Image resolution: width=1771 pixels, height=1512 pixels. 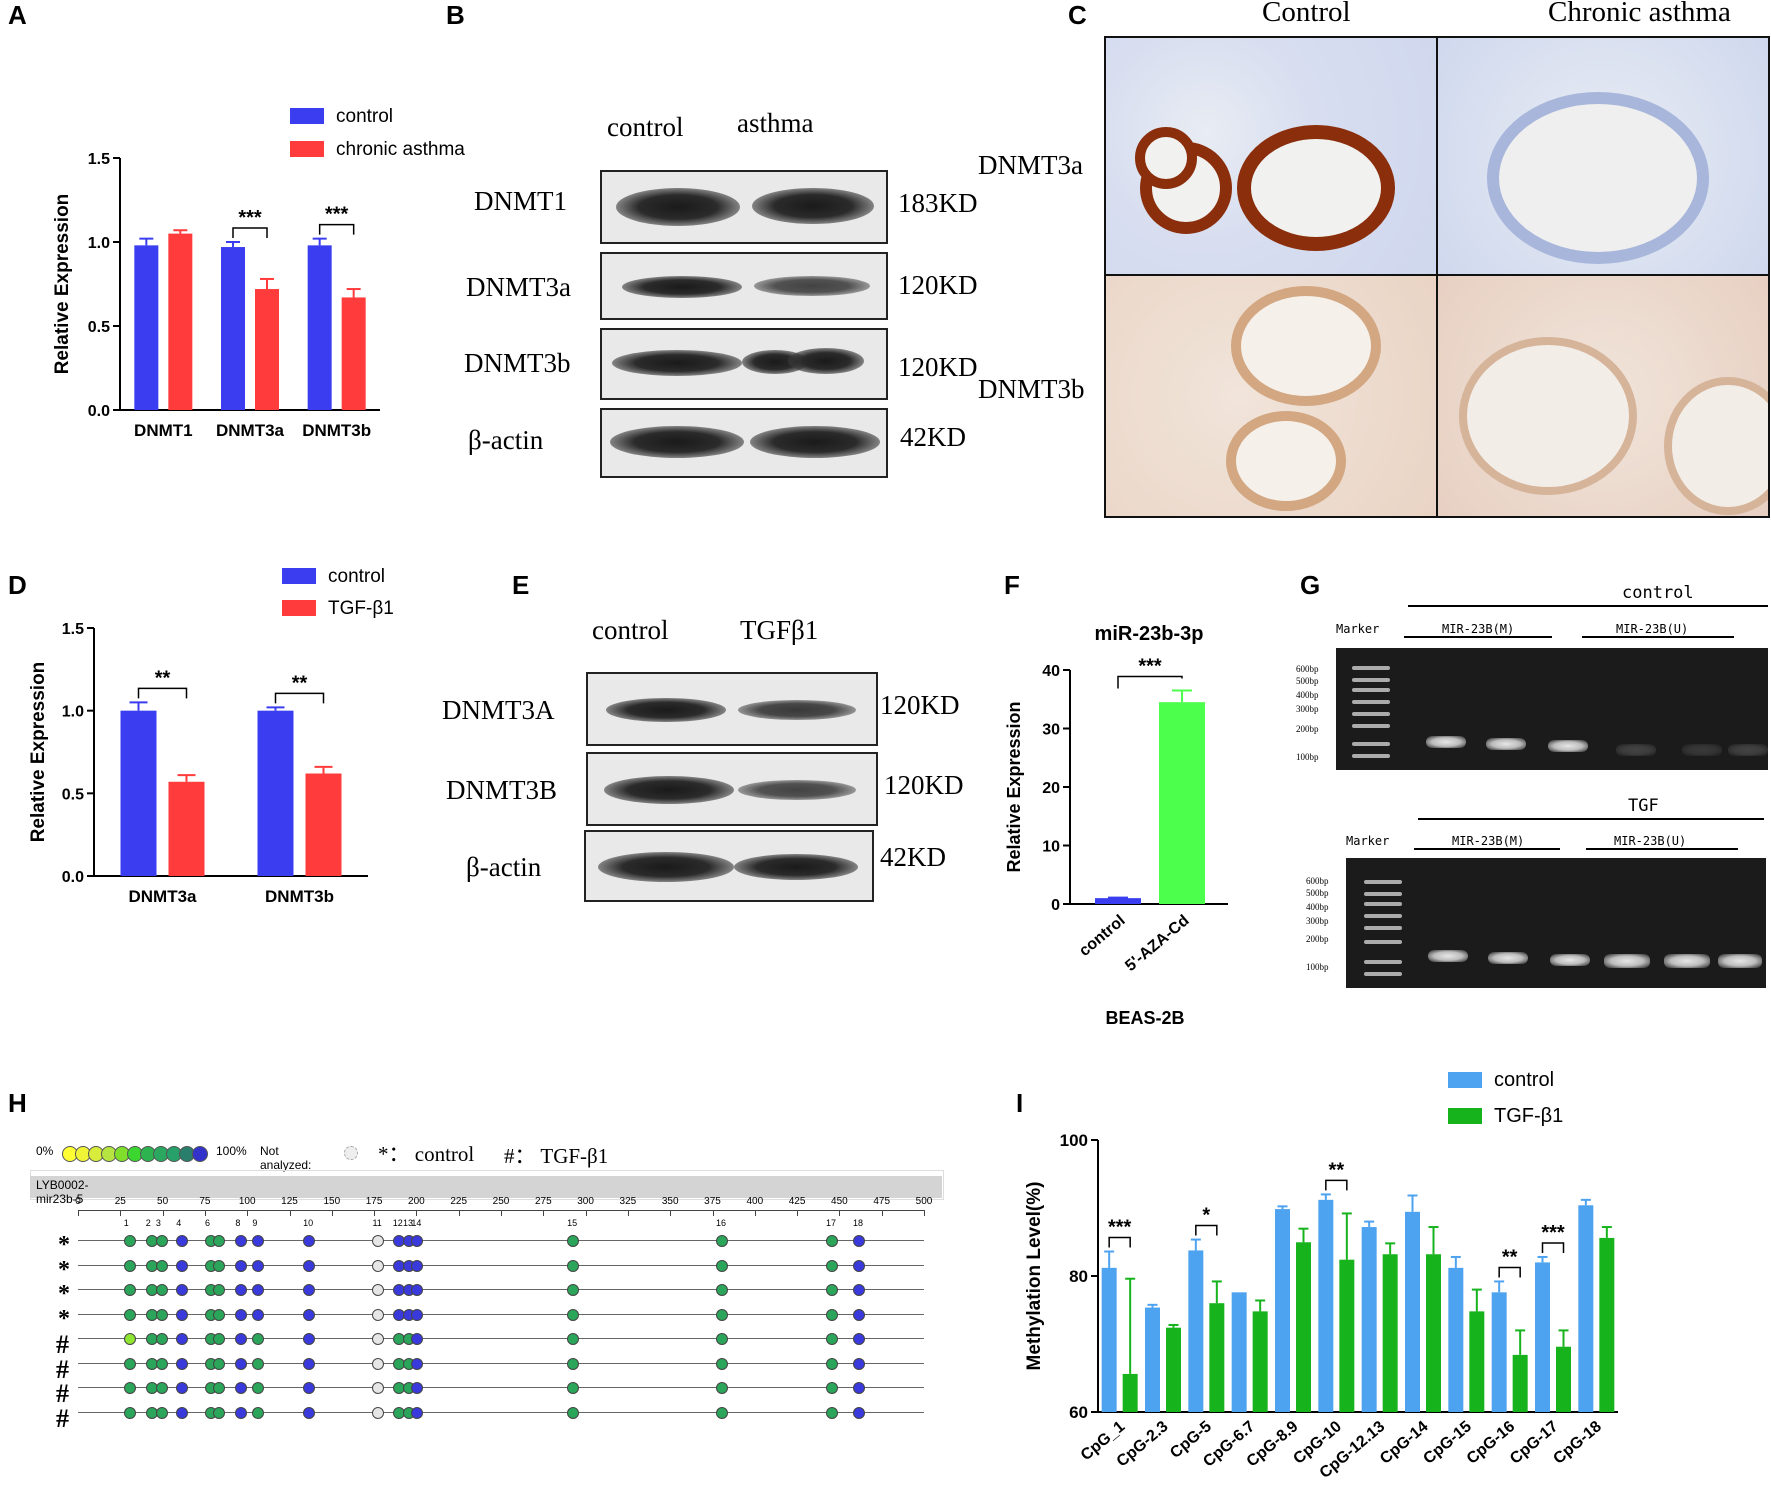 What do you see at coordinates (1077, 15) in the screenshot?
I see `panel-label-c: C` at bounding box center [1077, 15].